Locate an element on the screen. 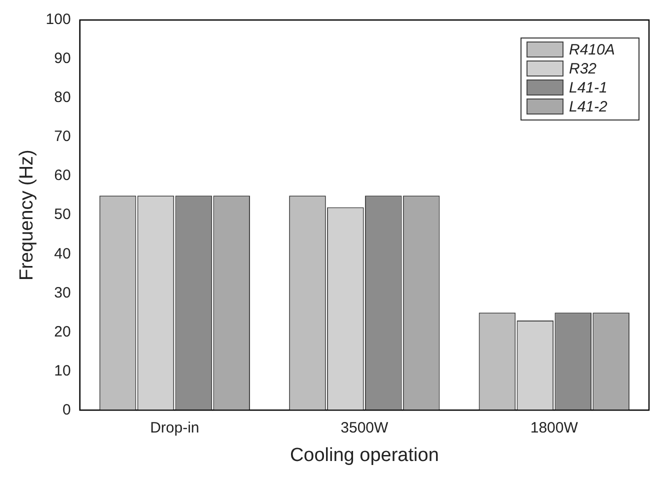  y-tick-label: 30 is located at coordinates (62, 293).